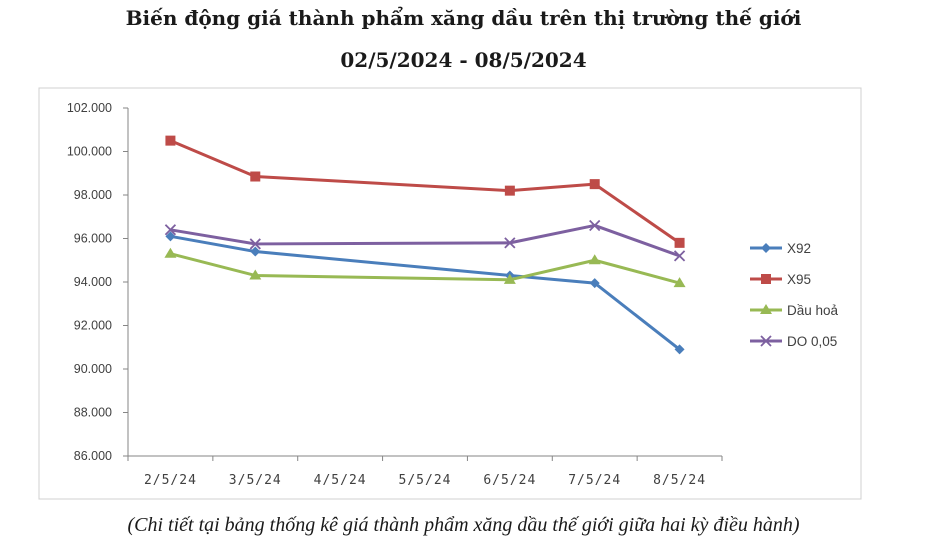 The height and width of the screenshot is (552, 927). What do you see at coordinates (255, 480) in the screenshot?
I see `x-tick-label: 3/5/24` at bounding box center [255, 480].